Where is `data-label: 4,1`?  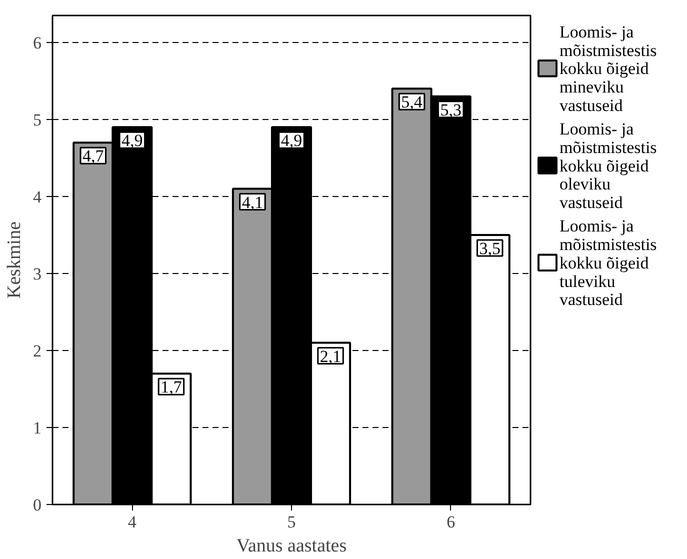
data-label: 4,1 is located at coordinates (253, 202).